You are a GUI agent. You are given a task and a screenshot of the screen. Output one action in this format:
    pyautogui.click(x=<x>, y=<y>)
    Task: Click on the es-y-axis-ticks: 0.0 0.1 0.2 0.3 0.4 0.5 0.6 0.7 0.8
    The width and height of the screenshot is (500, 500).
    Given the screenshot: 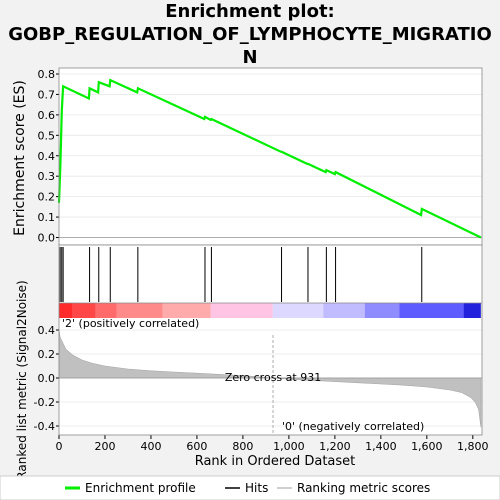 What is the action you would take?
    pyautogui.click(x=48, y=156)
    